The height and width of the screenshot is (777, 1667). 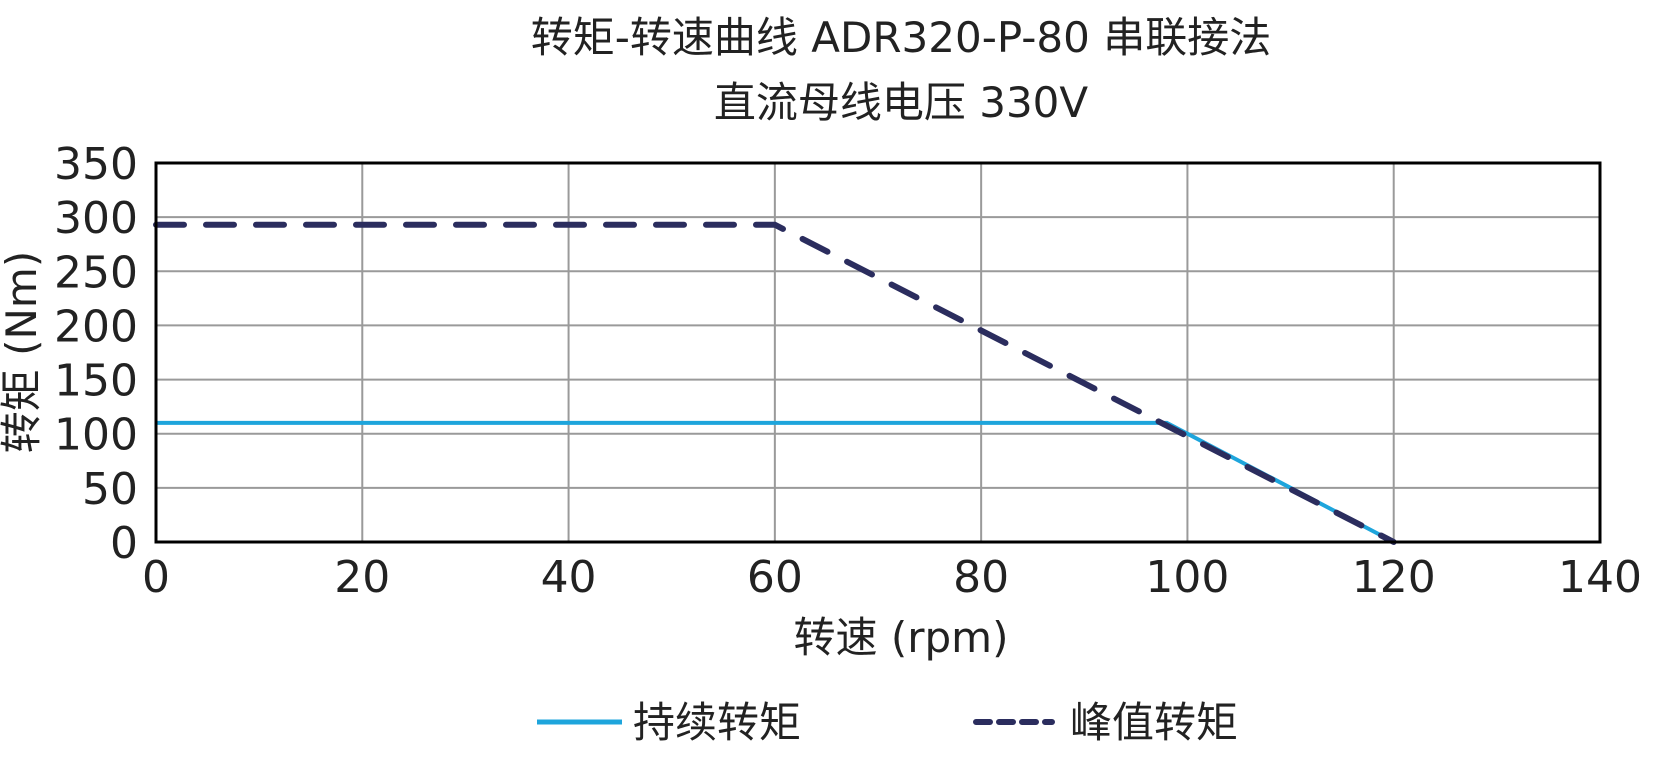 I want to click on x-tick-label: 20, so click(x=362, y=577).